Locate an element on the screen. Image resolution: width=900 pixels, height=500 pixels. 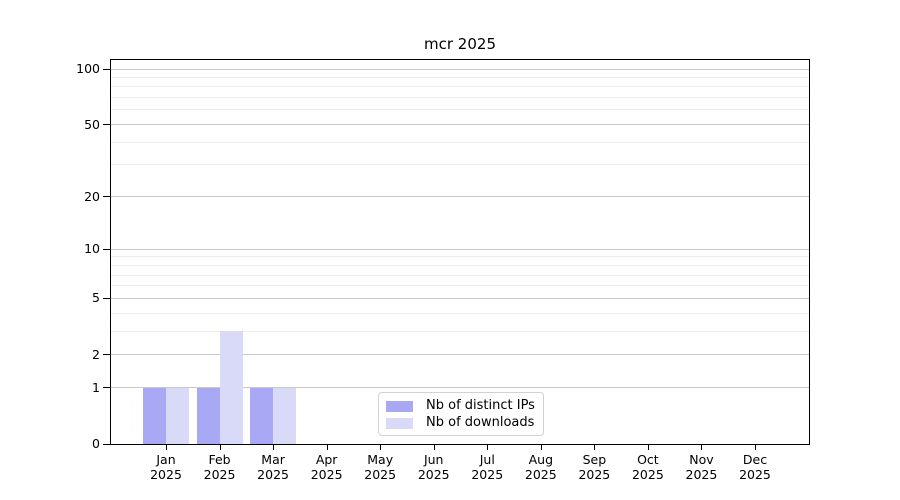
bar-downloads-jan is located at coordinates (177, 415).